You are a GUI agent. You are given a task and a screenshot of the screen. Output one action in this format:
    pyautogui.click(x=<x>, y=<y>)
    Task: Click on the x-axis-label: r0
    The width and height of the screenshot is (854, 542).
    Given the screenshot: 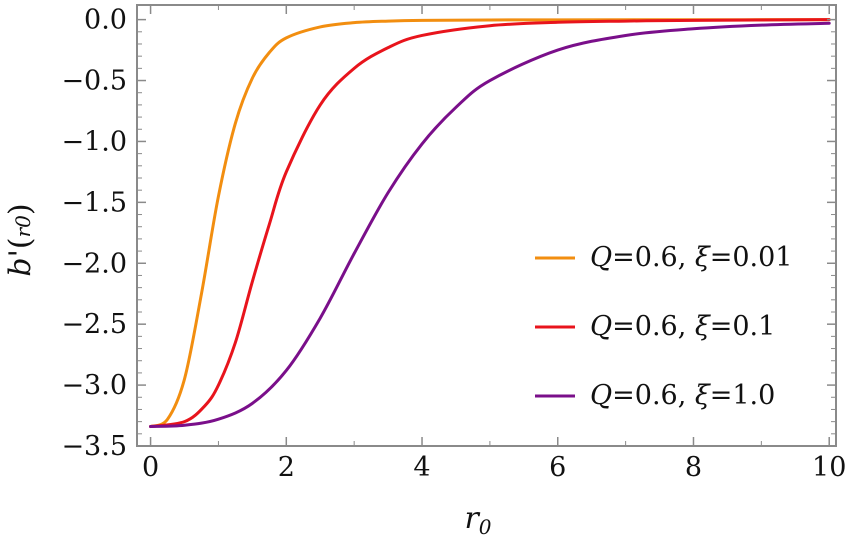 What is the action you would take?
    pyautogui.click(x=477, y=520)
    